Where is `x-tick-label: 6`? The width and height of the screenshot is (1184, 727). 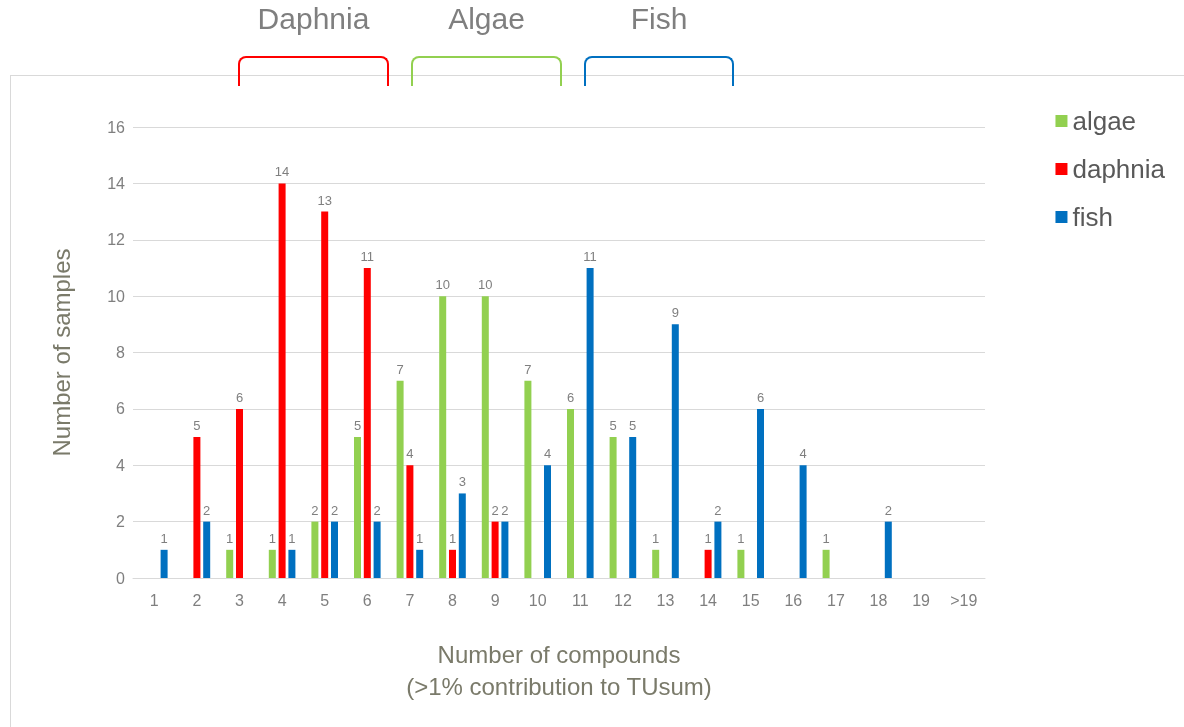
x-tick-label: 6 is located at coordinates (367, 600).